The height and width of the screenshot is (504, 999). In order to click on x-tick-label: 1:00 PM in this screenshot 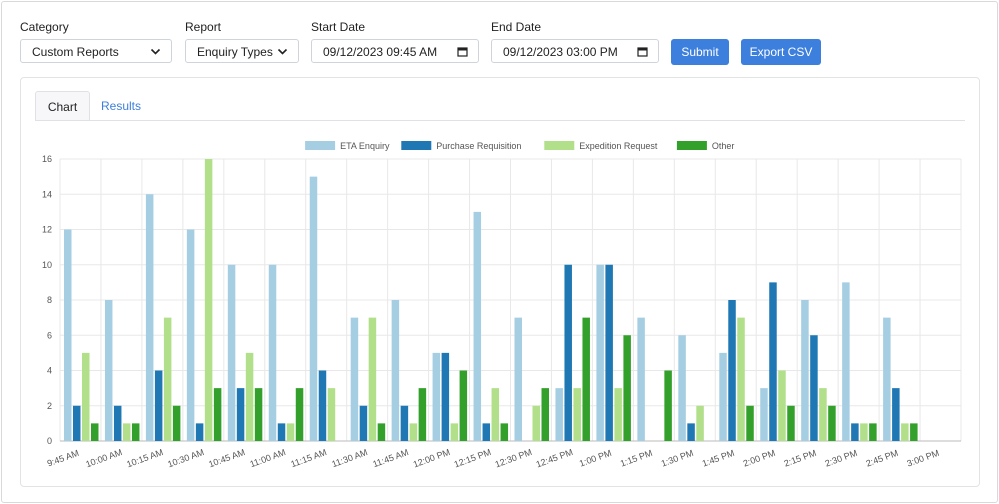, I will do `click(595, 458)`.